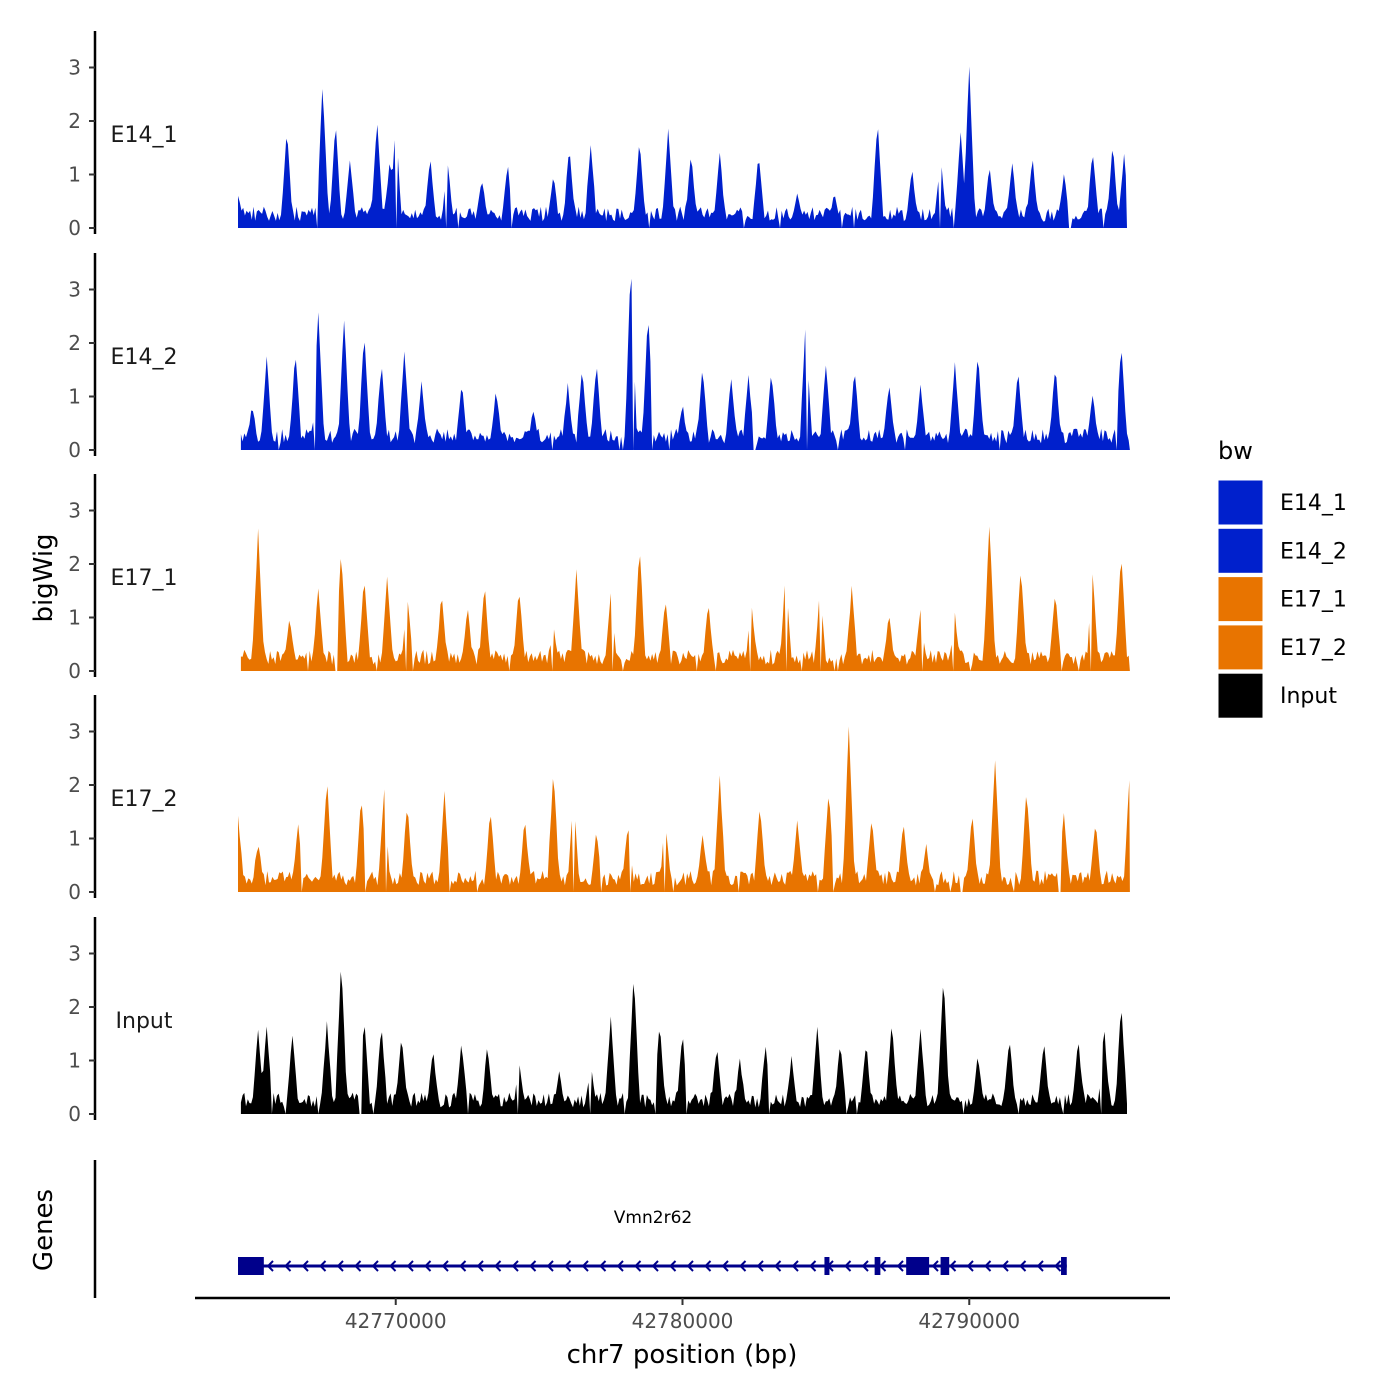 The image size is (1400, 1400). What do you see at coordinates (969, 1321) in the screenshot?
I see `x-tick-label: 42790000` at bounding box center [969, 1321].